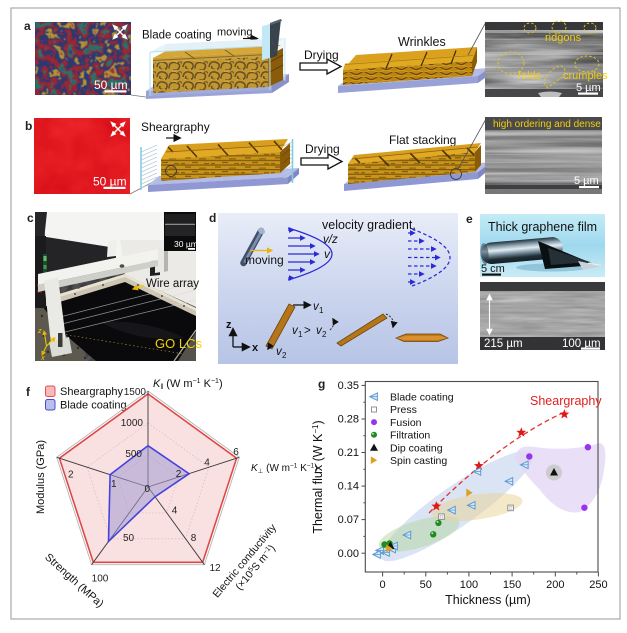 Image resolution: width=627 pixels, height=633 pixels. I want to click on svg-text: v/z, so click(330, 240).